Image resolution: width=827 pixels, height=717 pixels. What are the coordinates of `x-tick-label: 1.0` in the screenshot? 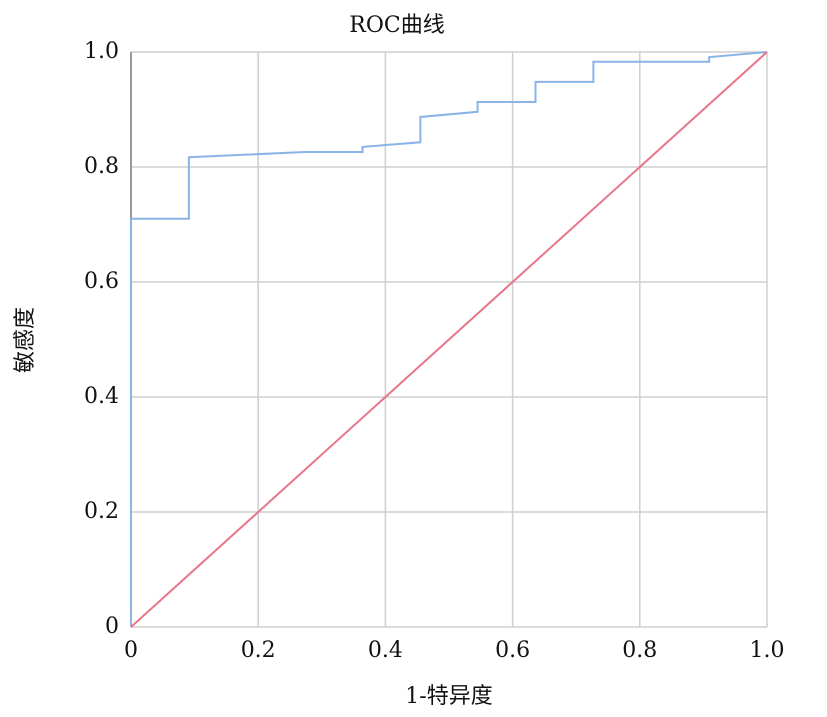 It's located at (767, 650).